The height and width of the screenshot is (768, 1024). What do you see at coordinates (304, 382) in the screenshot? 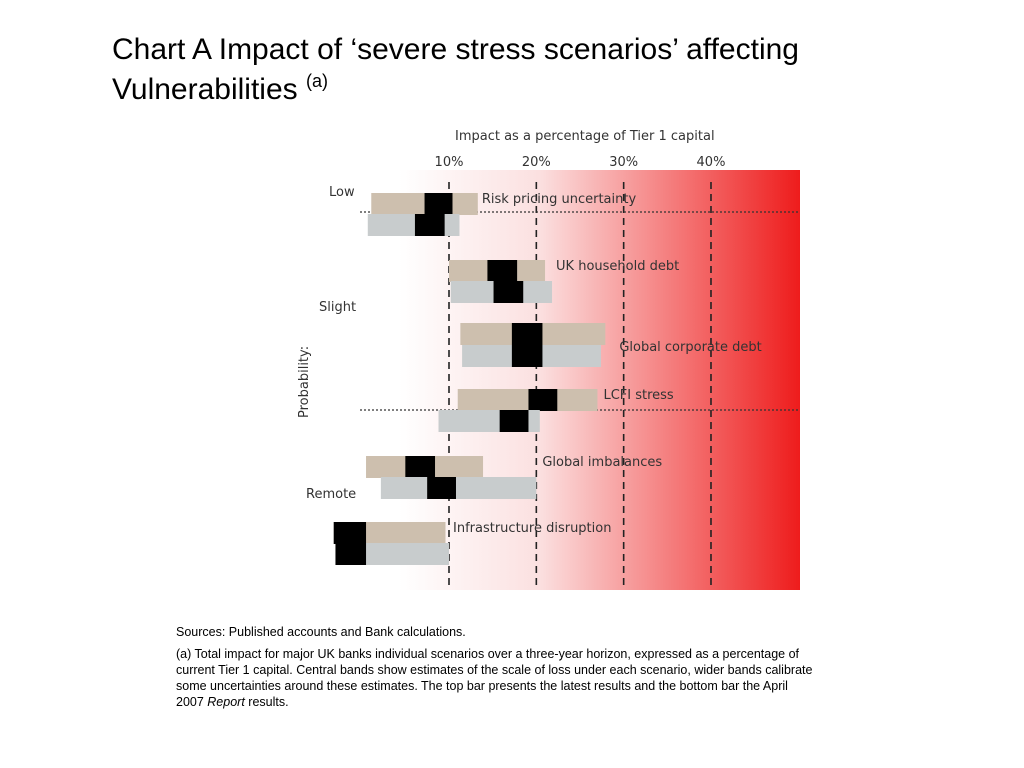
I see `y-axis-title: Probability:` at bounding box center [304, 382].